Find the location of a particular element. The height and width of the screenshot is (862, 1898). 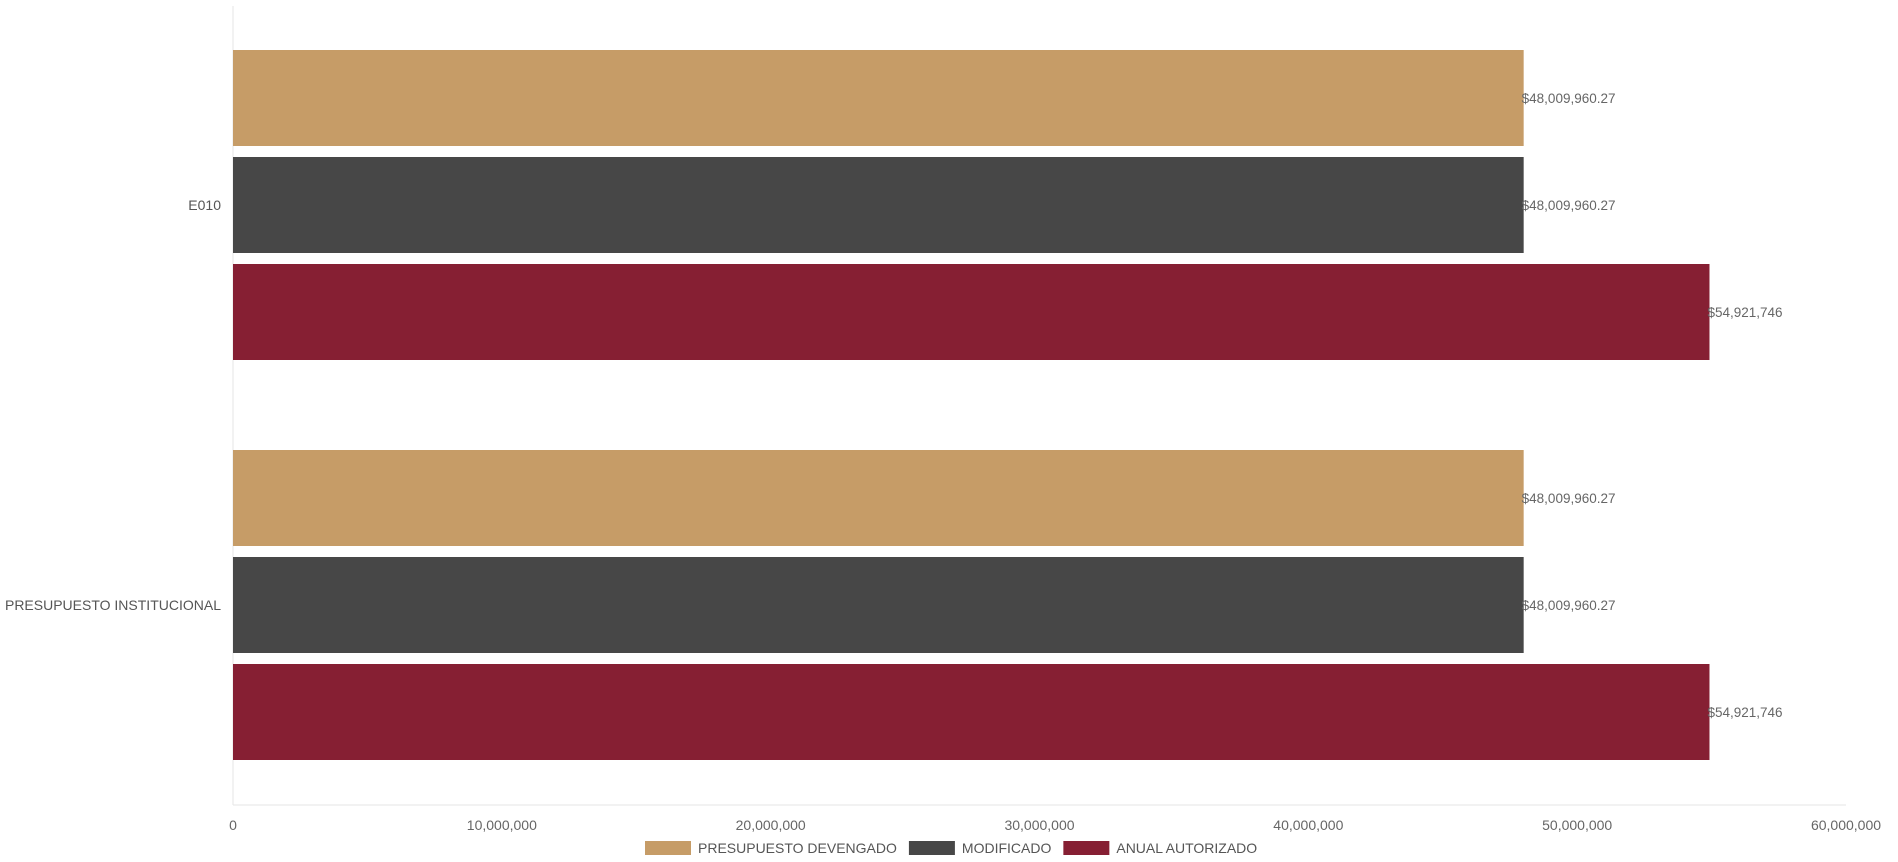

x-tick-label: 20,000,000 is located at coordinates (771, 825).